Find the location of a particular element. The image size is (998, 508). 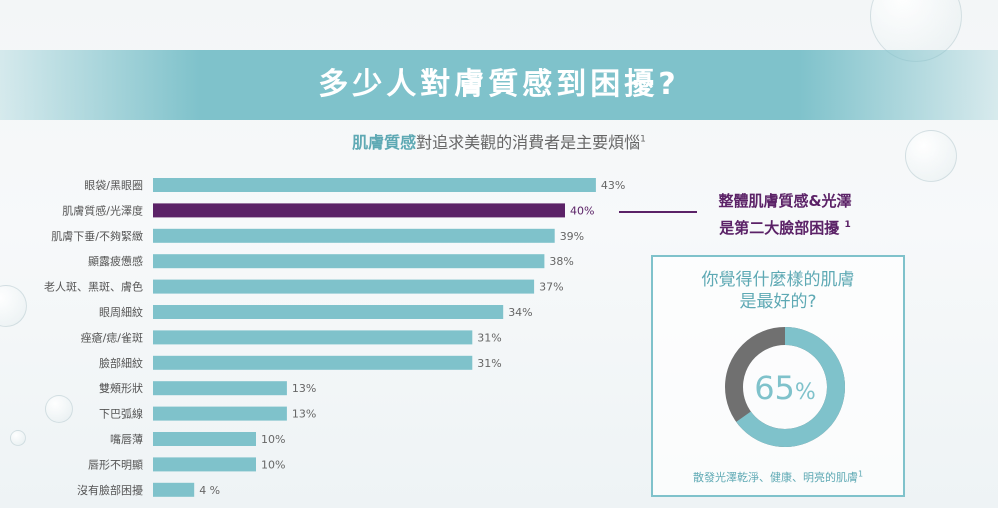

card-question-line1: 你覺得什麼樣的肌膚 is located at coordinates (778, 280).